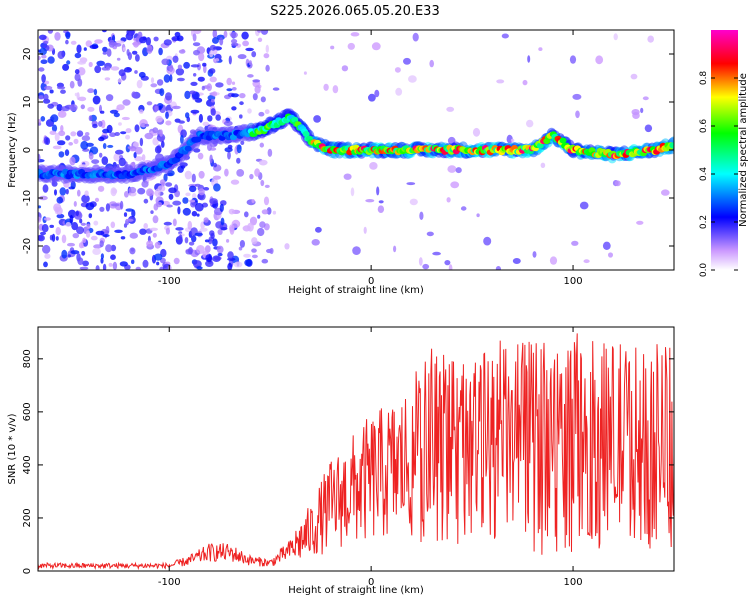 This screenshot has width=750, height=600. I want to click on x-tick-label: 100, so click(573, 281).